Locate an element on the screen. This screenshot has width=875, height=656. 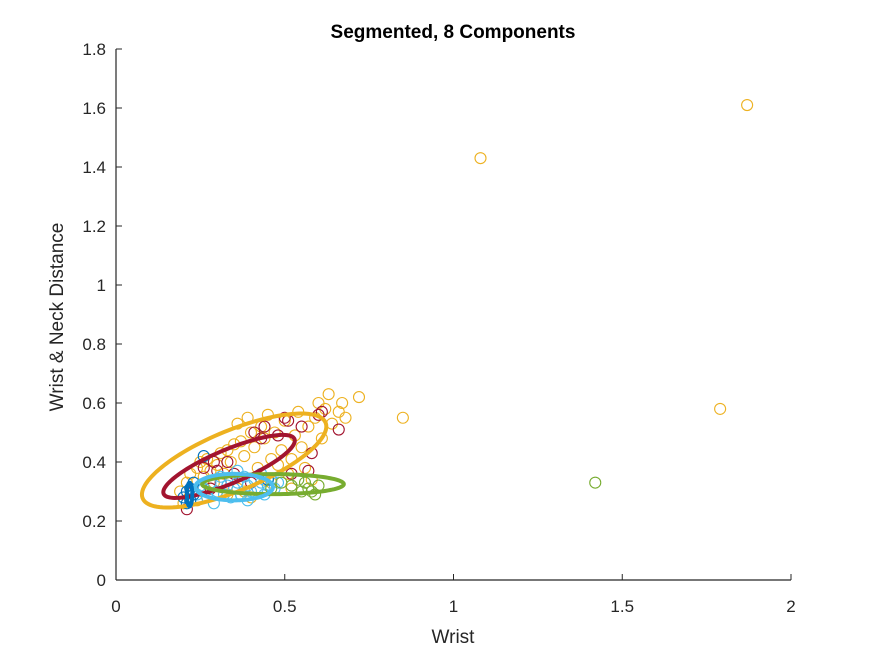
y-tick-label: 0.4 is located at coordinates (94, 462).